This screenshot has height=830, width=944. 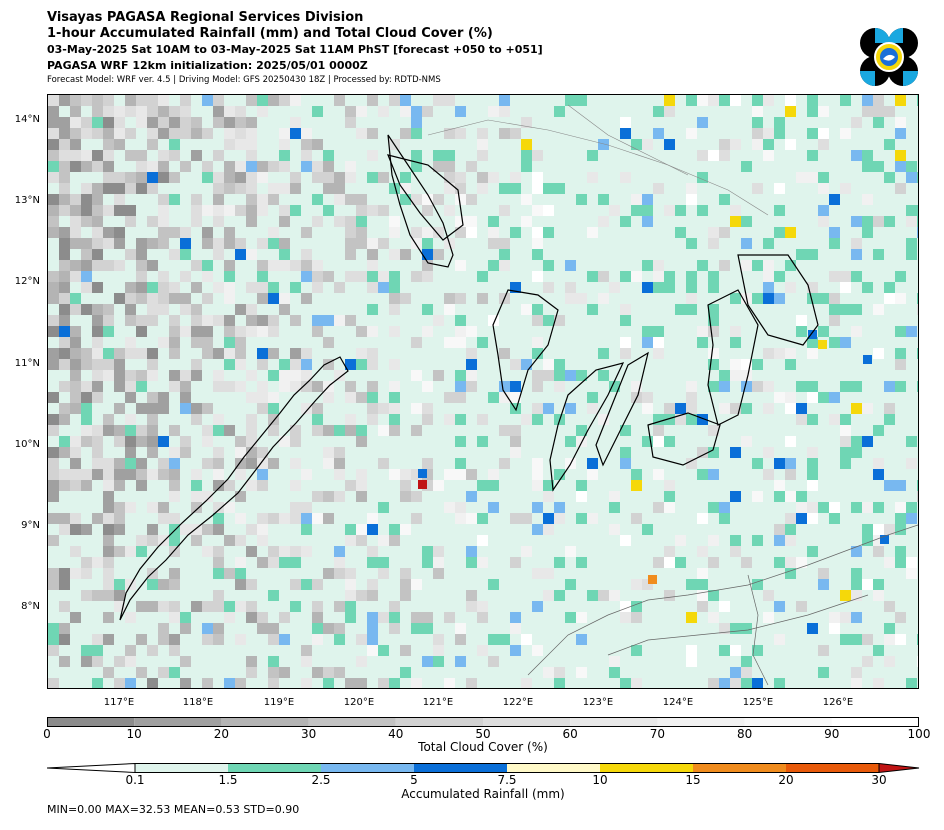 I want to click on luzon-borders, so click(x=598, y=160).